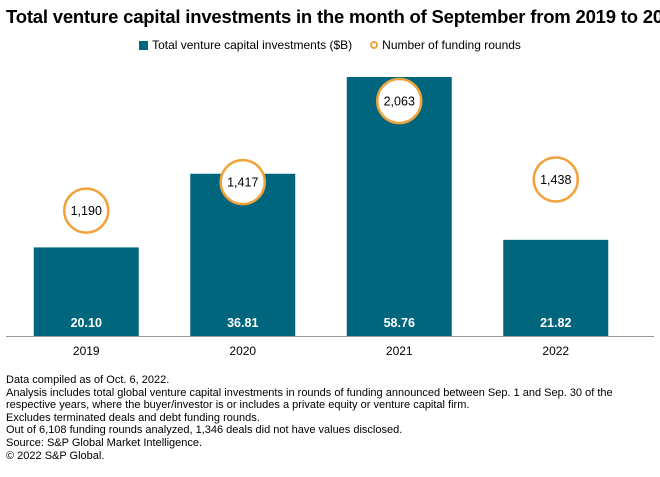 Image resolution: width=660 pixels, height=477 pixels. I want to click on bar-value-label-2019: 20.10, so click(86, 323).